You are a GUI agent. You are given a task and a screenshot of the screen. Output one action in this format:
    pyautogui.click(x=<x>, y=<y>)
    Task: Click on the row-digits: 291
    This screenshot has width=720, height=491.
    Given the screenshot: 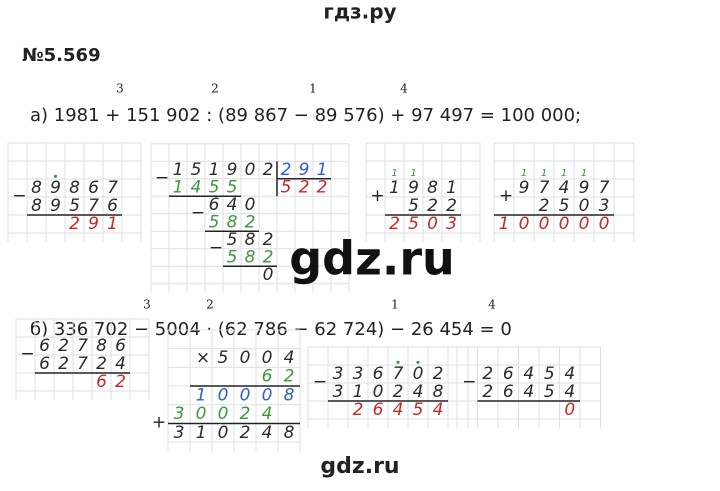 What is the action you would take?
    pyautogui.click(x=93, y=224)
    